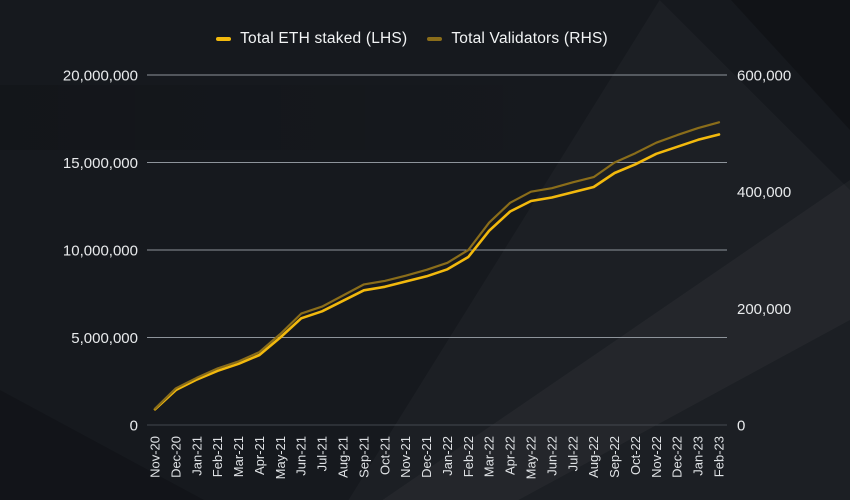 This screenshot has width=850, height=500. What do you see at coordinates (764, 251) in the screenshot?
I see `right-axis-labels: 0 200,000 400,000 600,000` at bounding box center [764, 251].